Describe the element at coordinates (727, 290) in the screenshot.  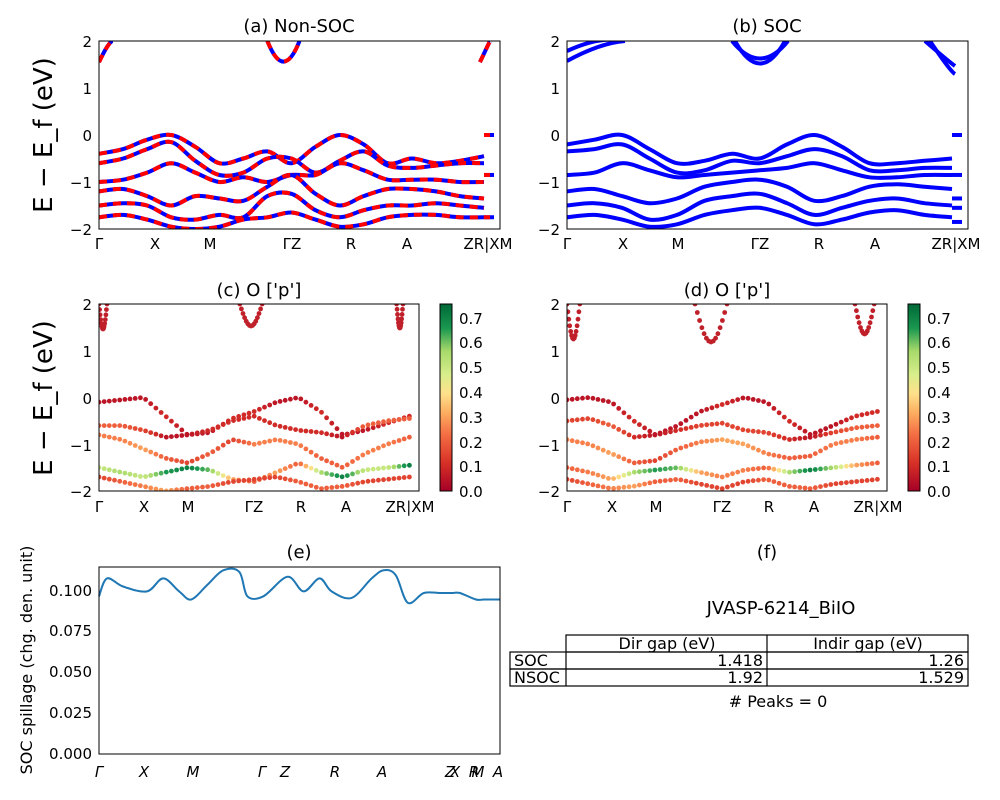
I see `panel-d-title: (d) O ['p']` at that location.